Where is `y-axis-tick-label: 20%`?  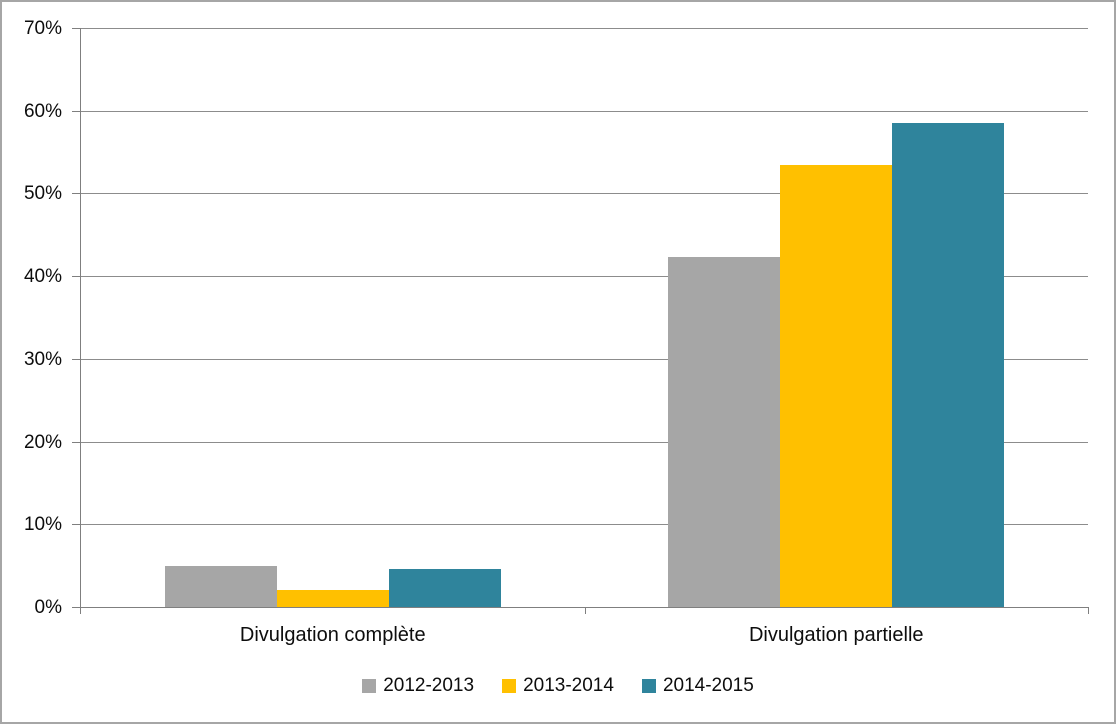 y-axis-tick-label: 20% is located at coordinates (42, 442).